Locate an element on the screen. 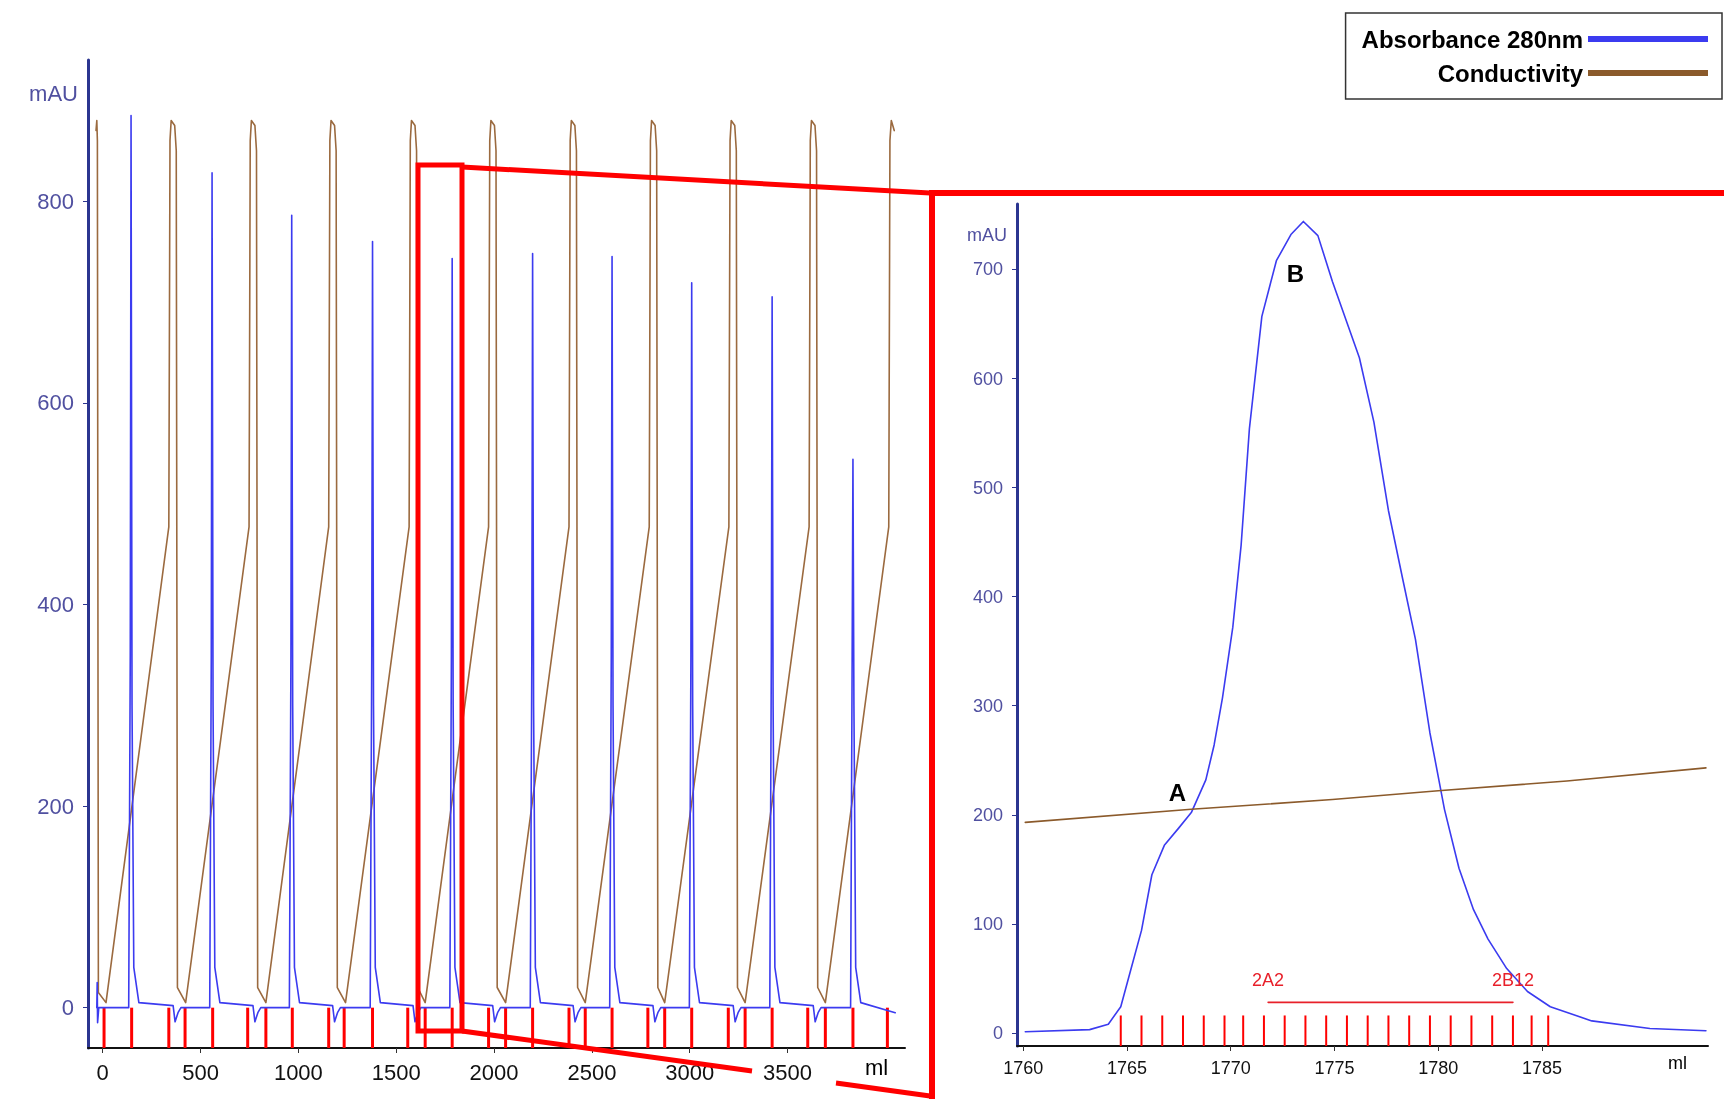 This screenshot has height=1099, width=1724. annotation: B is located at coordinates (1295, 273).